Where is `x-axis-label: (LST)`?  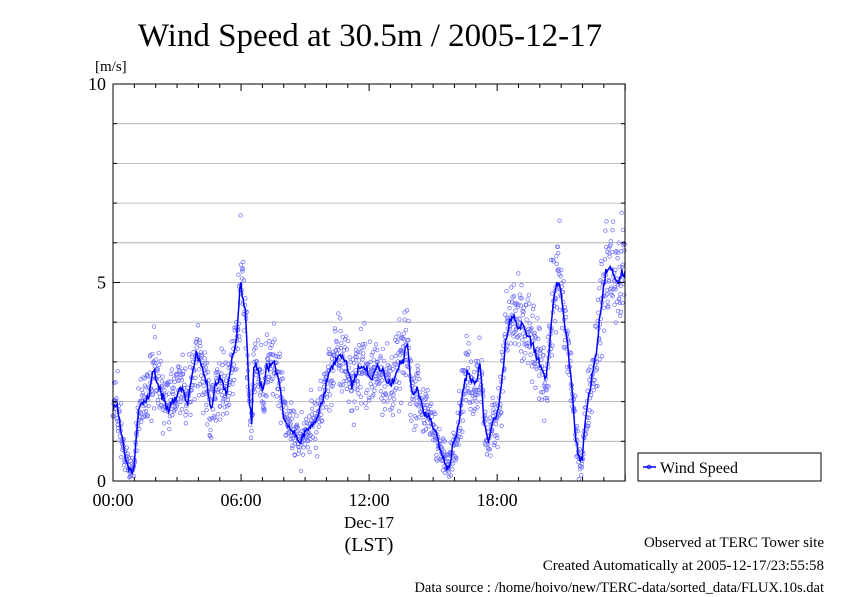
x-axis-label: (LST) is located at coordinates (369, 545).